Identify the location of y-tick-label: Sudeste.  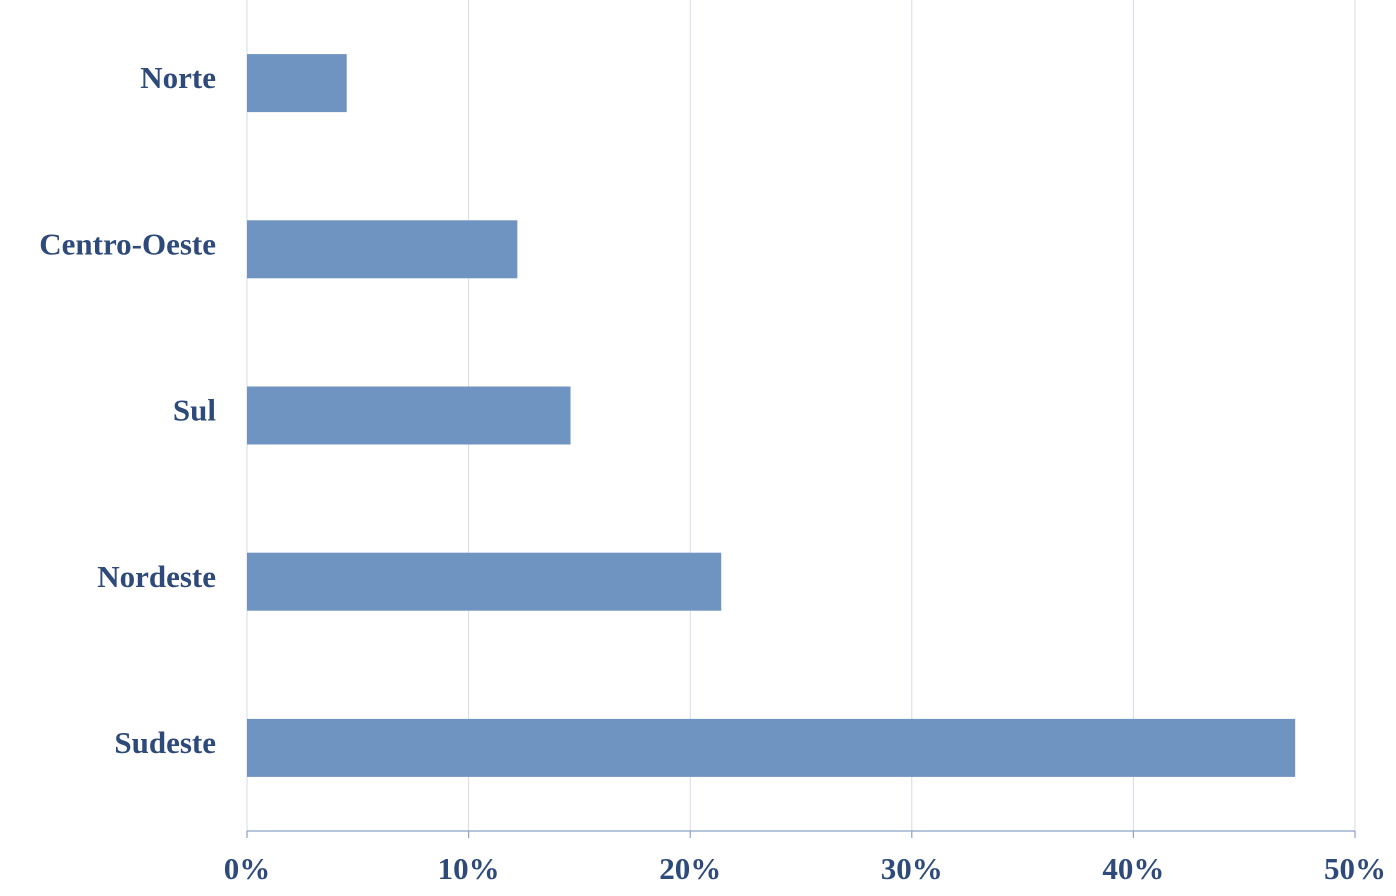
(165, 742).